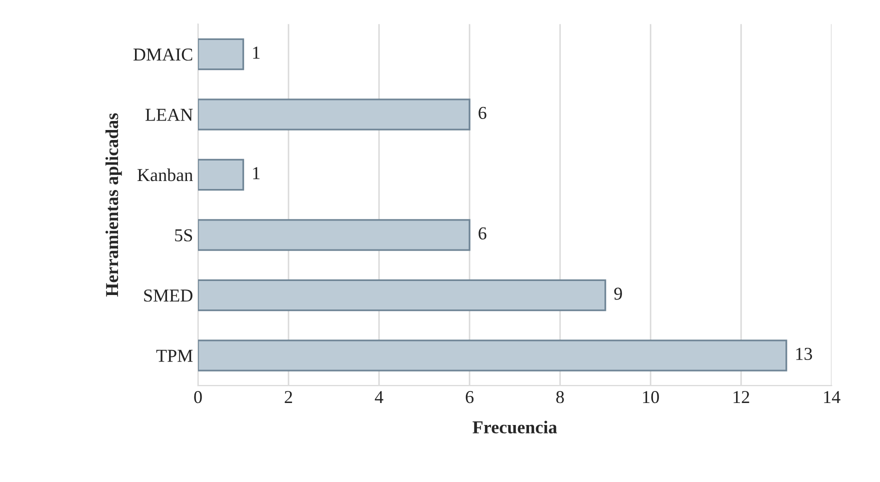 The width and height of the screenshot is (880, 482). I want to click on x-tick-label: 12, so click(742, 397).